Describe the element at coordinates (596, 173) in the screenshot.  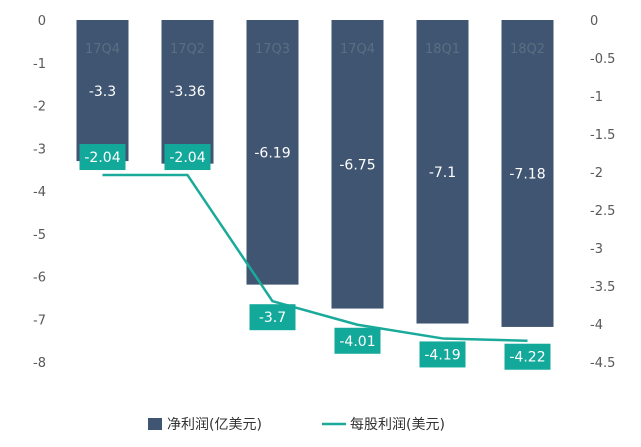
I see `right-tick-label: -2` at that location.